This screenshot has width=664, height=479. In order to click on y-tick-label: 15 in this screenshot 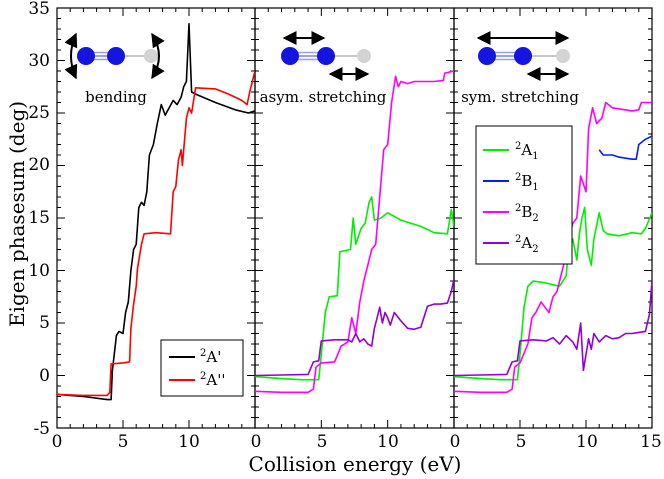, I will do `click(39, 218)`.